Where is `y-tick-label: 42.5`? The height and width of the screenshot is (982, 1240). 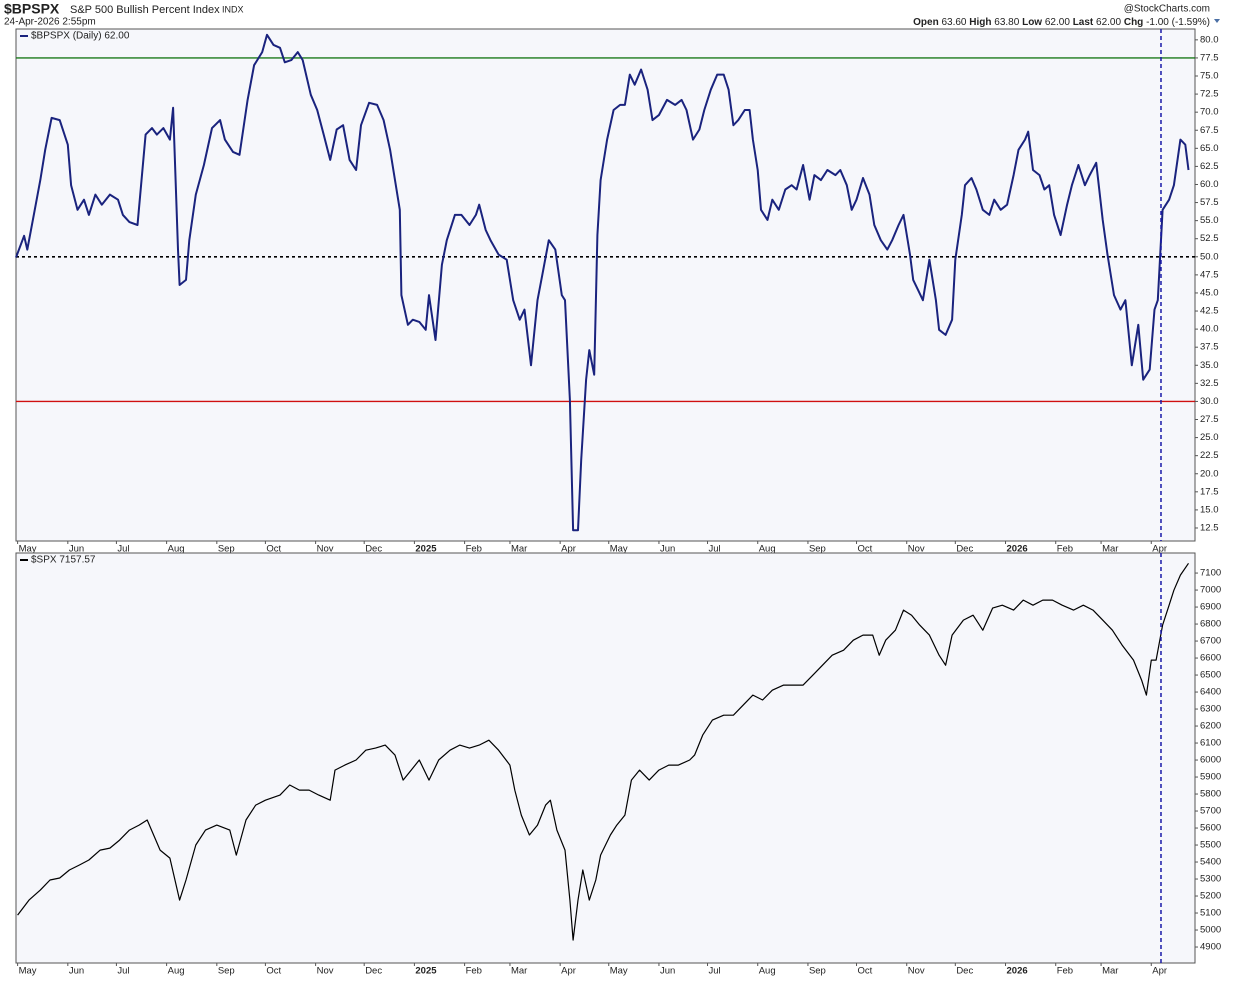 y-tick-label: 42.5 is located at coordinates (1209, 311).